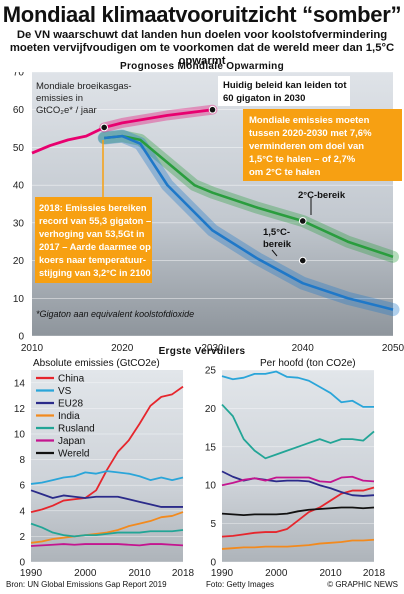  Describe the element at coordinates (202, 14) in the screenshot. I see `page-title: Mondiaal klimaatvooruitzicht “somber”` at that location.